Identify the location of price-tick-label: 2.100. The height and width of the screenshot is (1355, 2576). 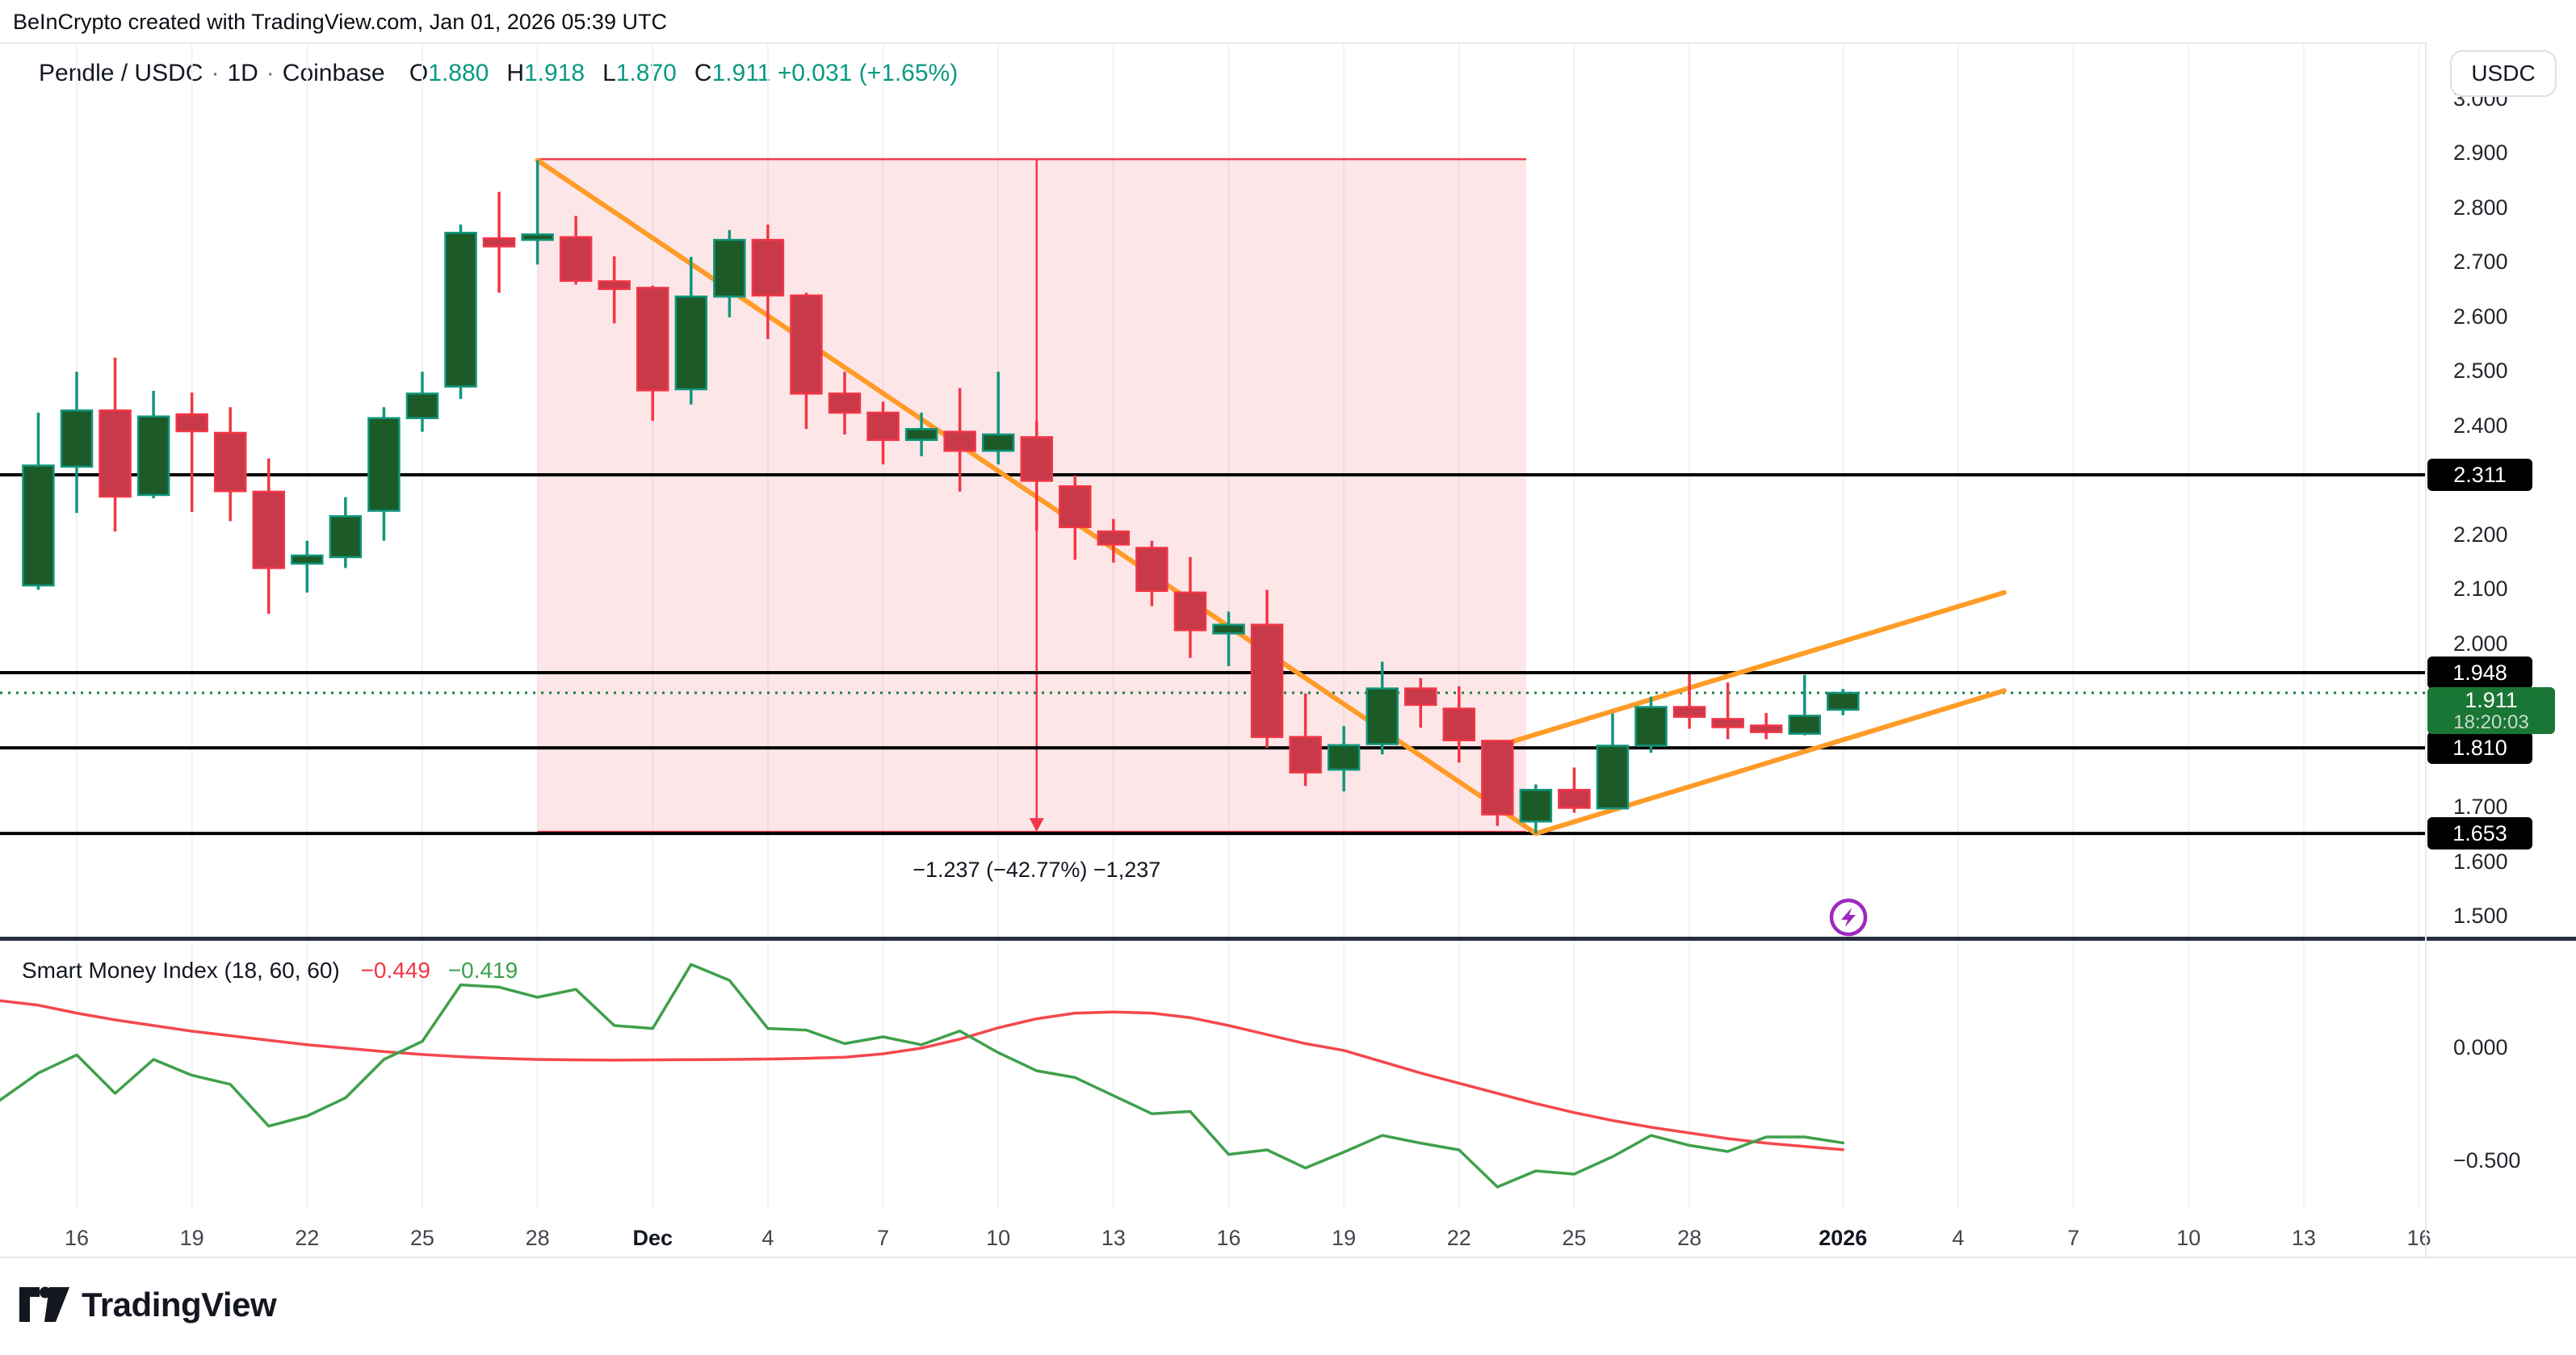
(2480, 589).